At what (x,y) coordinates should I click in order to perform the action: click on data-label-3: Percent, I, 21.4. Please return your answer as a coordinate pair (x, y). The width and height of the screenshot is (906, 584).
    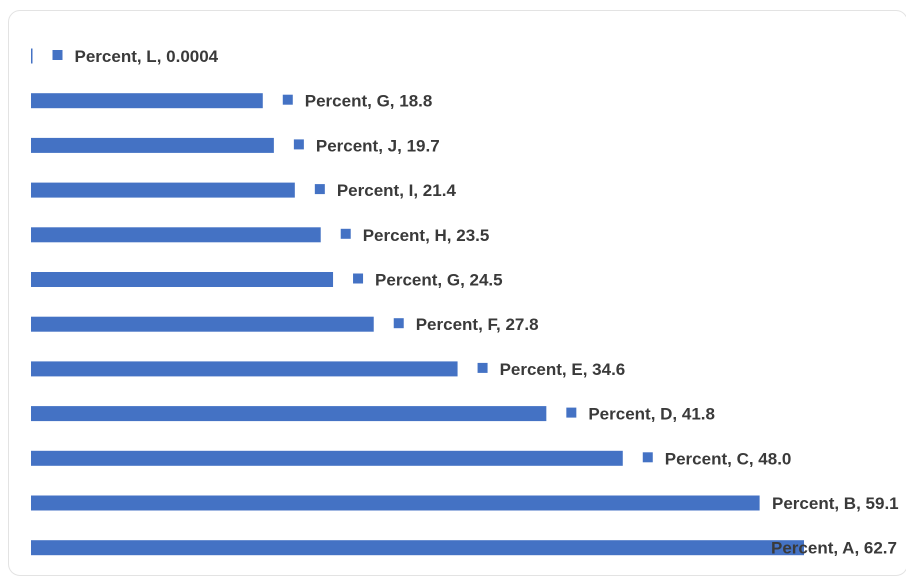
    Looking at the image, I should click on (397, 190).